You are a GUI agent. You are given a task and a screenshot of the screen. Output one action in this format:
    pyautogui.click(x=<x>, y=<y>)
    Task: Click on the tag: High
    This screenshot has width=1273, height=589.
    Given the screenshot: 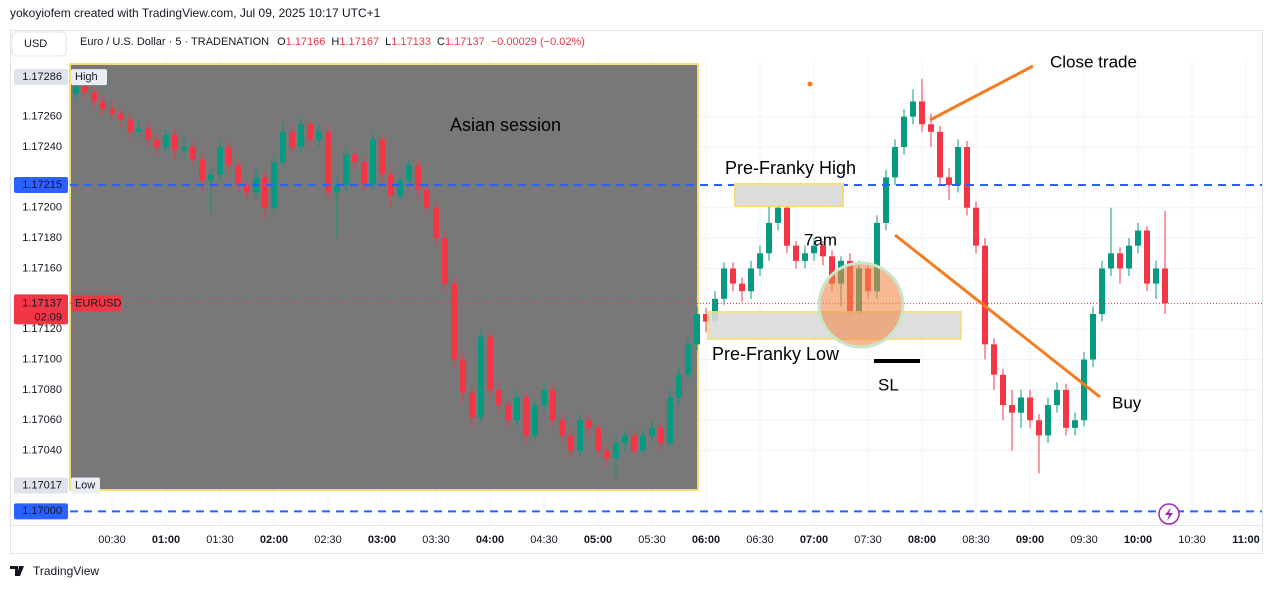 What is the action you would take?
    pyautogui.click(x=86, y=77)
    